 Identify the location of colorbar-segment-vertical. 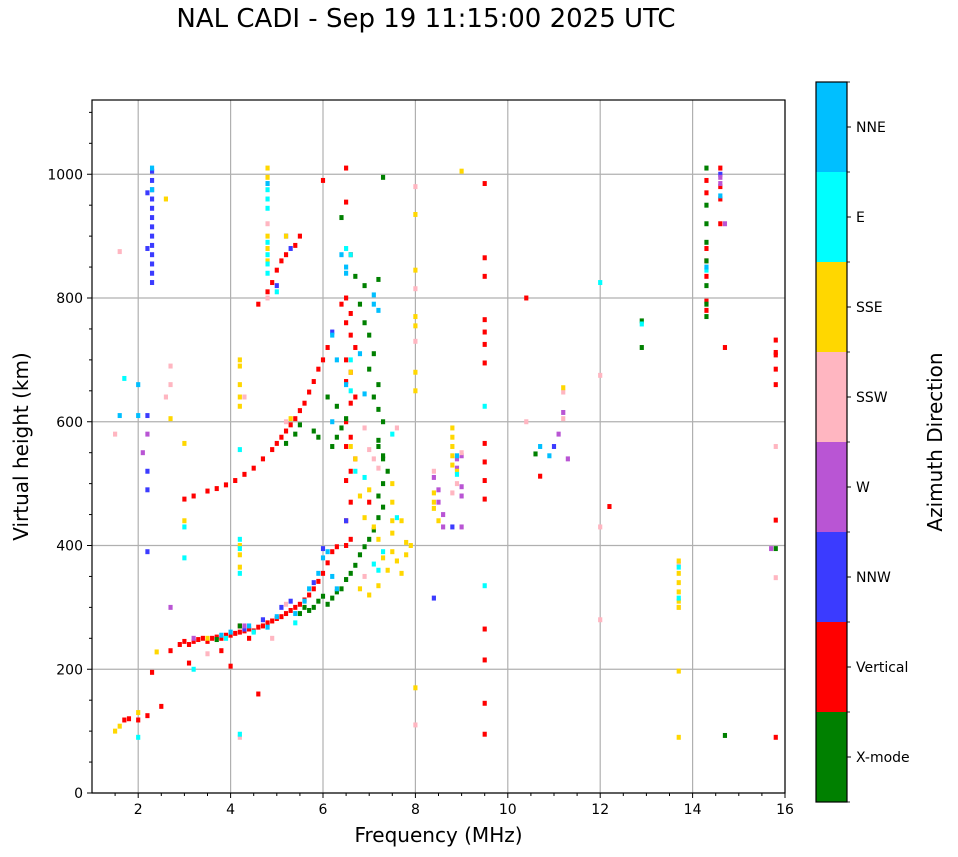
(831, 667).